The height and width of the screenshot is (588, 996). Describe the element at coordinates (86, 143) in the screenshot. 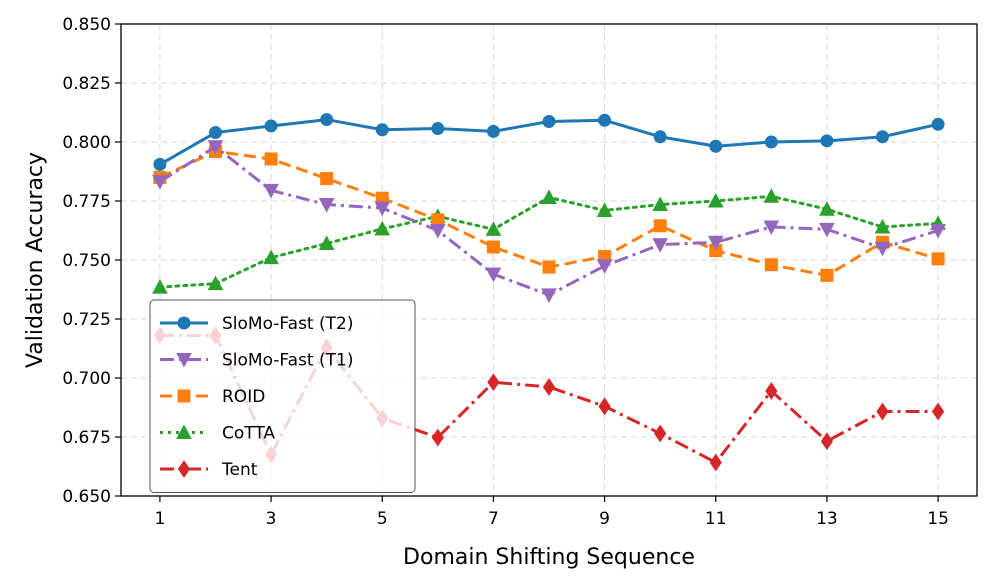

I see `y-tick-label: 0.800` at that location.